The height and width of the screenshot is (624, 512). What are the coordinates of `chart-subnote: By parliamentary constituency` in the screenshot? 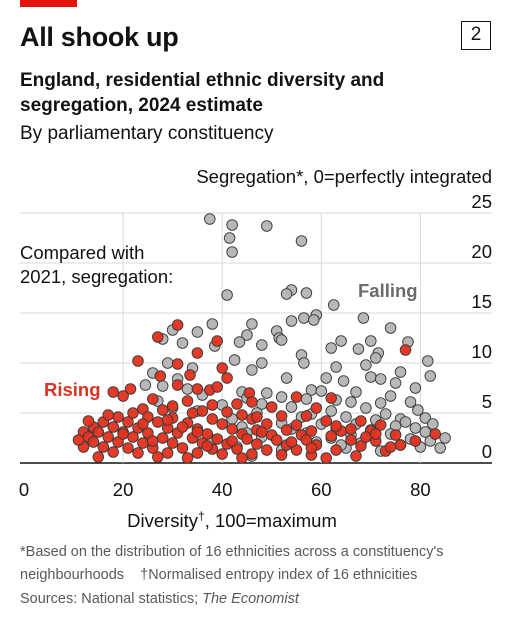 It's located at (147, 133).